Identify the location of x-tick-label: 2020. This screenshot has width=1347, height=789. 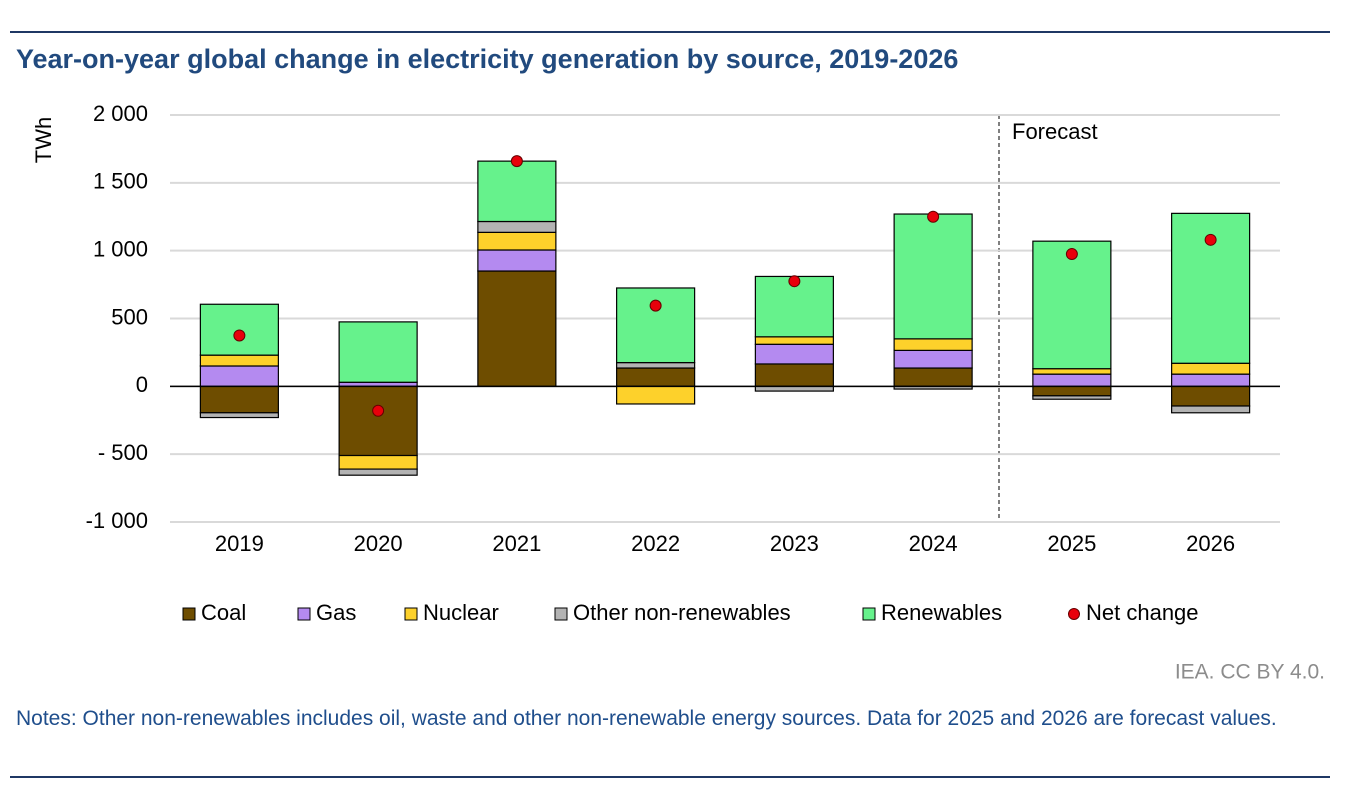
(378, 543).